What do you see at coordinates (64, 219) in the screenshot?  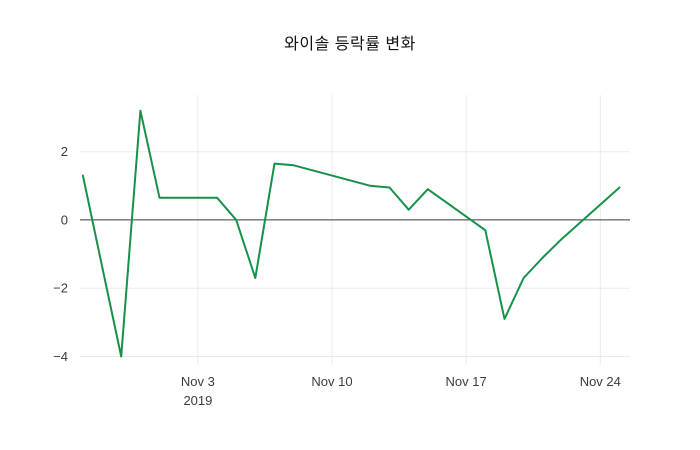 I see `y-tick-label: 0` at bounding box center [64, 219].